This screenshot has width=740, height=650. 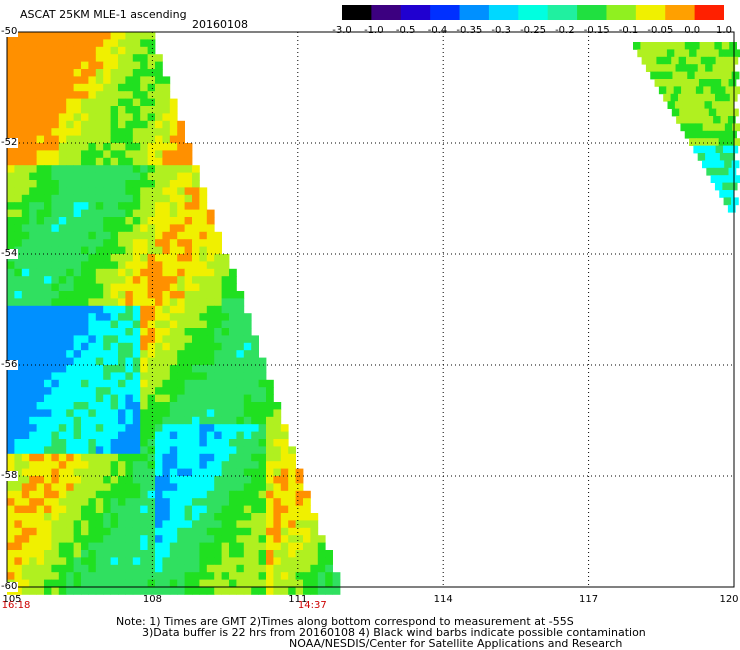 What do you see at coordinates (533, 30) in the screenshot?
I see `colorbar-label: -0.25` at bounding box center [533, 30].